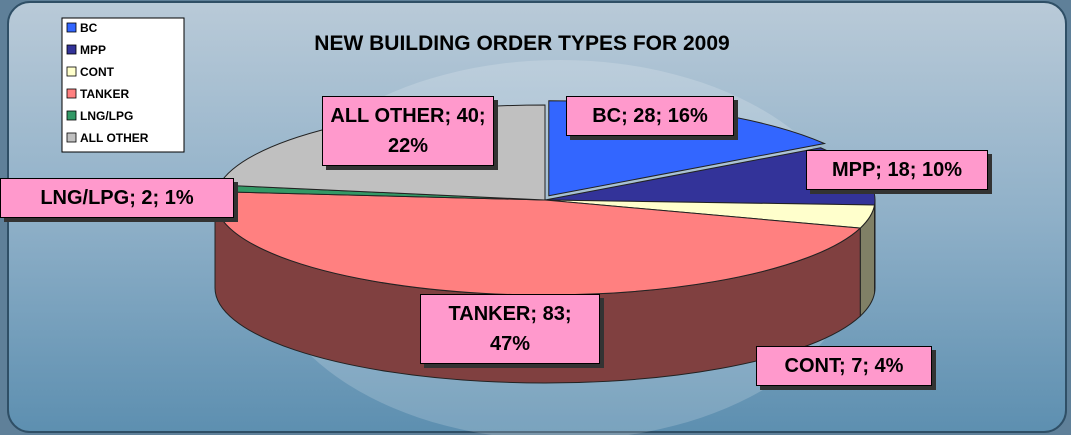 This screenshot has height=435, width=1071. I want to click on data-label: ALL OTHER; 40; 22%, so click(408, 131).